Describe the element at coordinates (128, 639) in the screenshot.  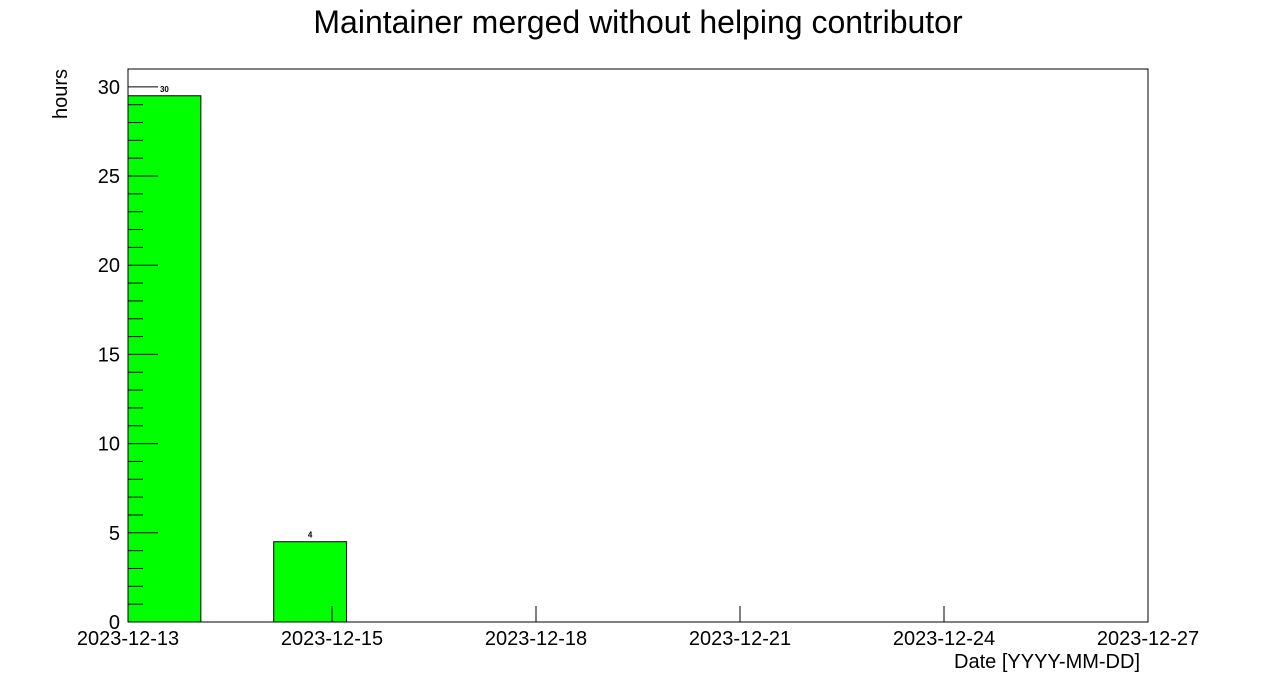
I see `x-tick-label: 2023-12-13` at that location.